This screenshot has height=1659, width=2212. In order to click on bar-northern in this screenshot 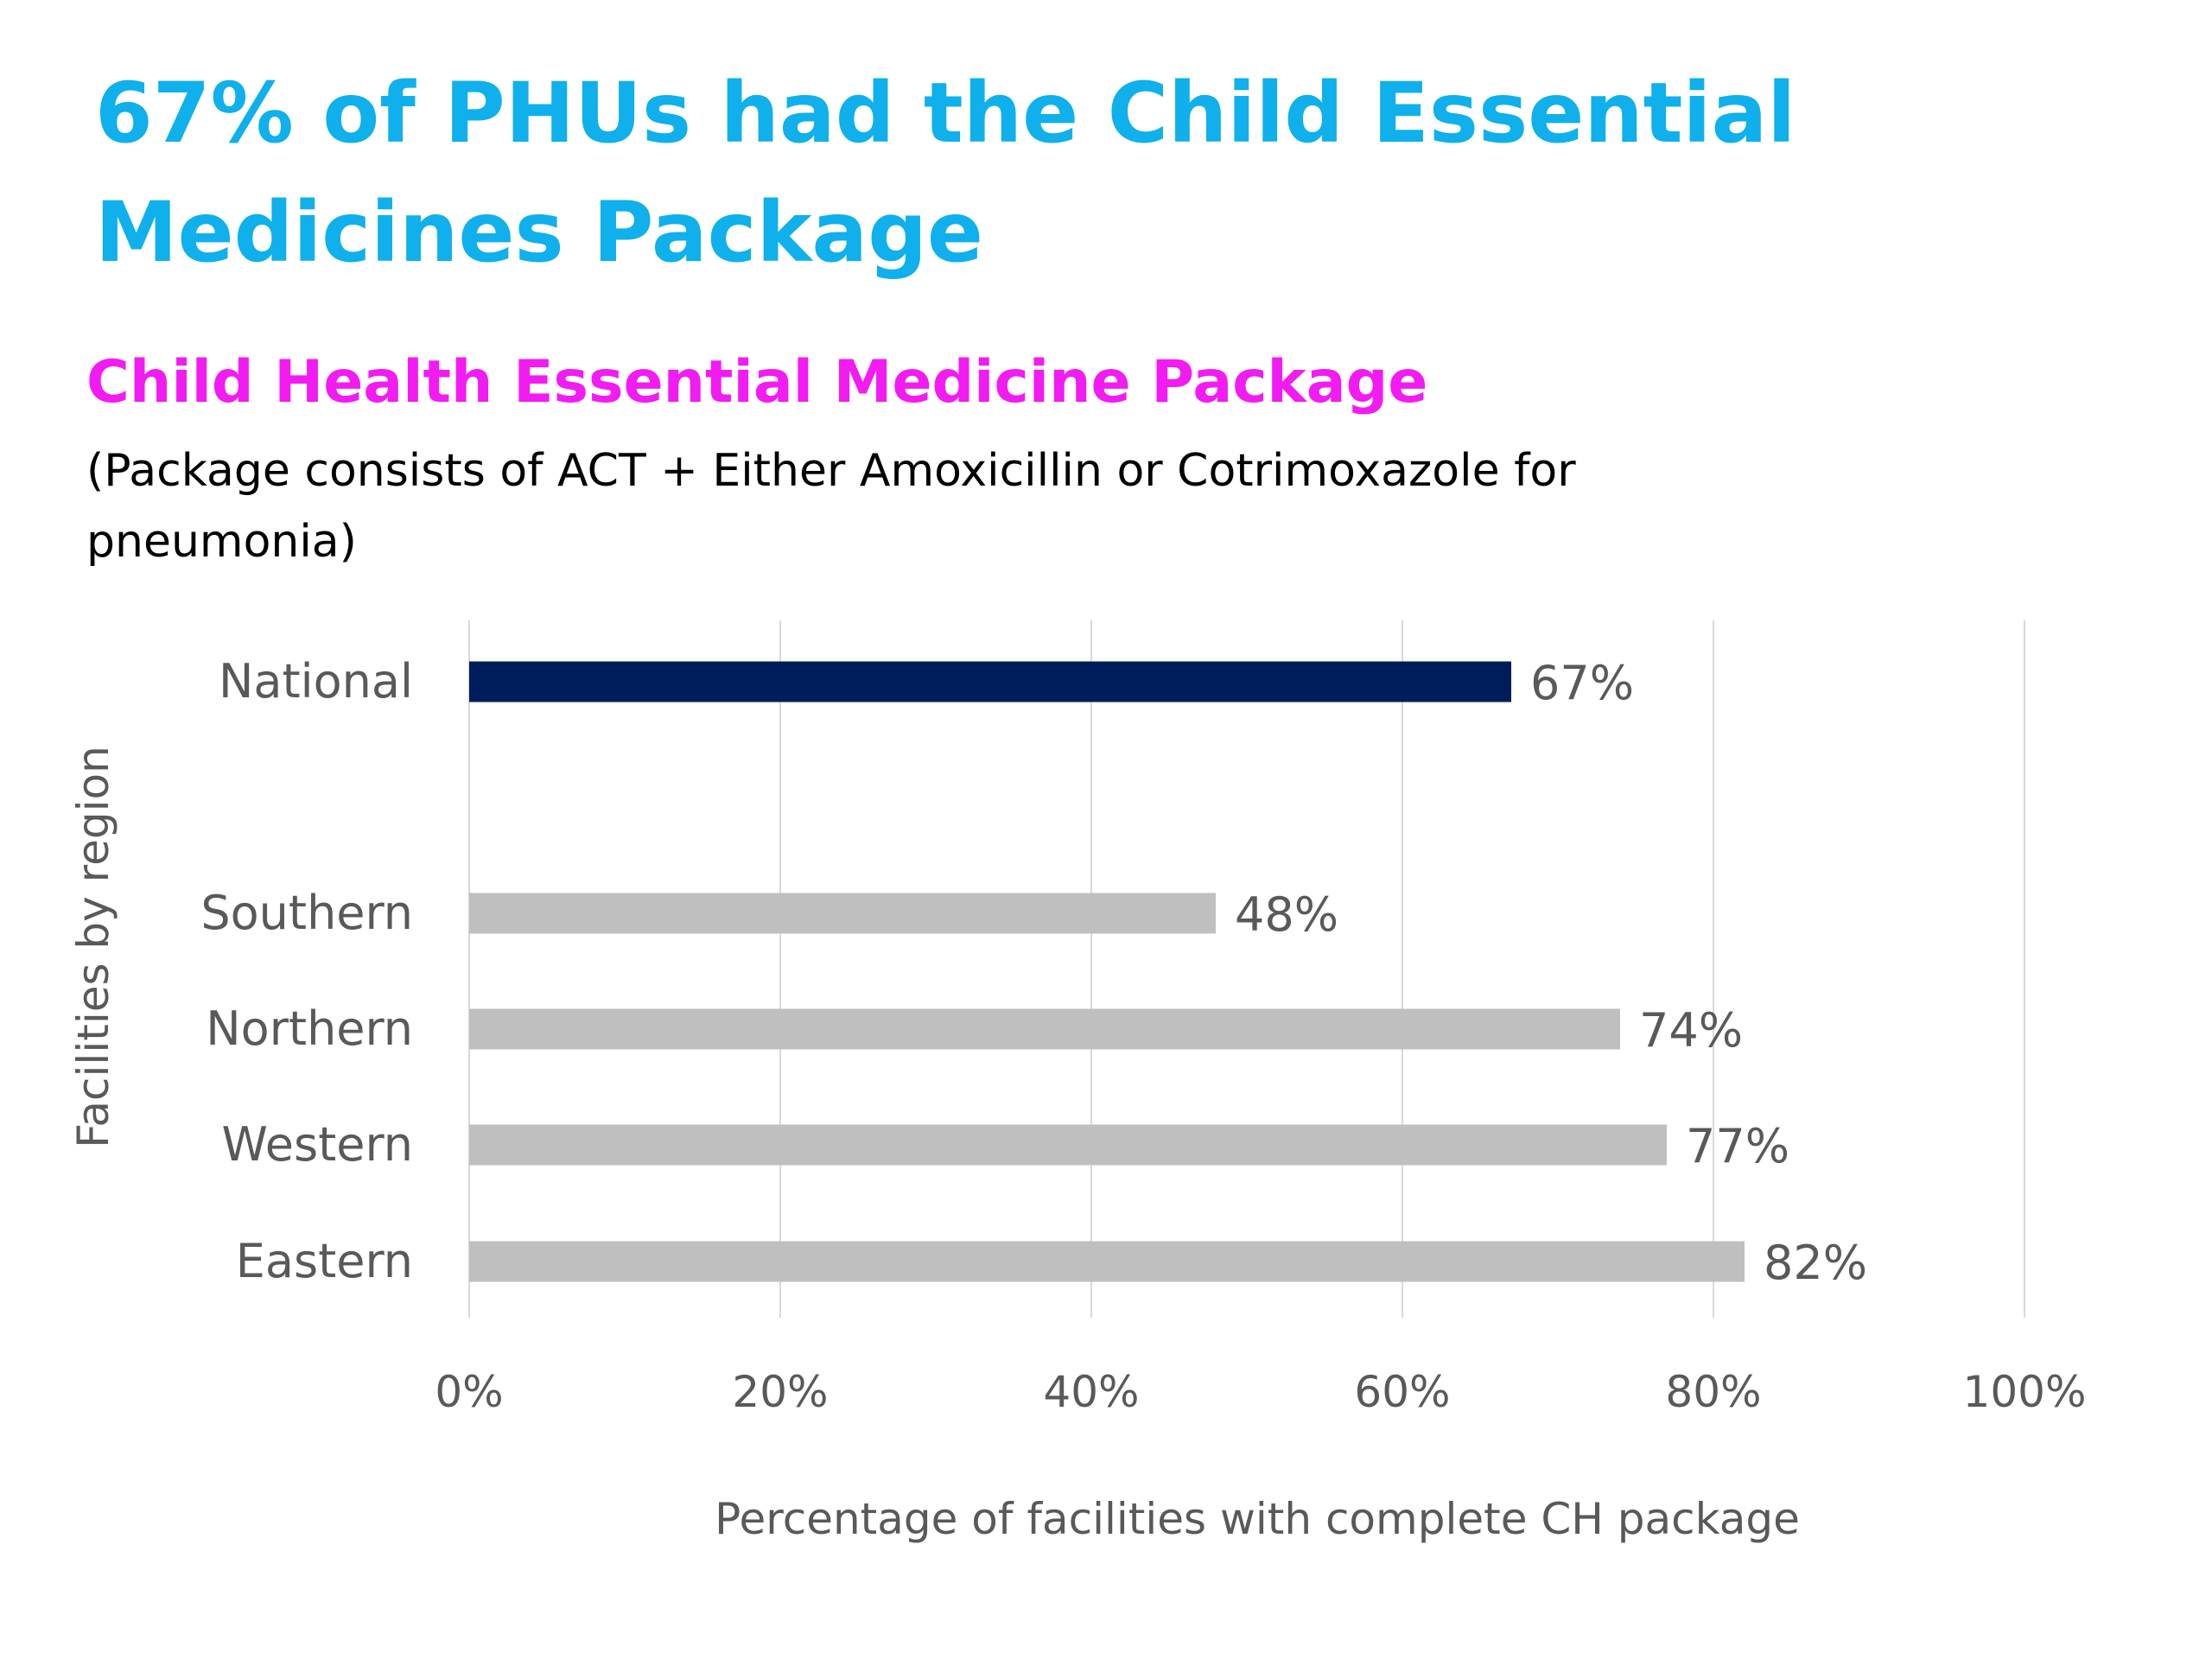, I will do `click(1044, 1029)`.